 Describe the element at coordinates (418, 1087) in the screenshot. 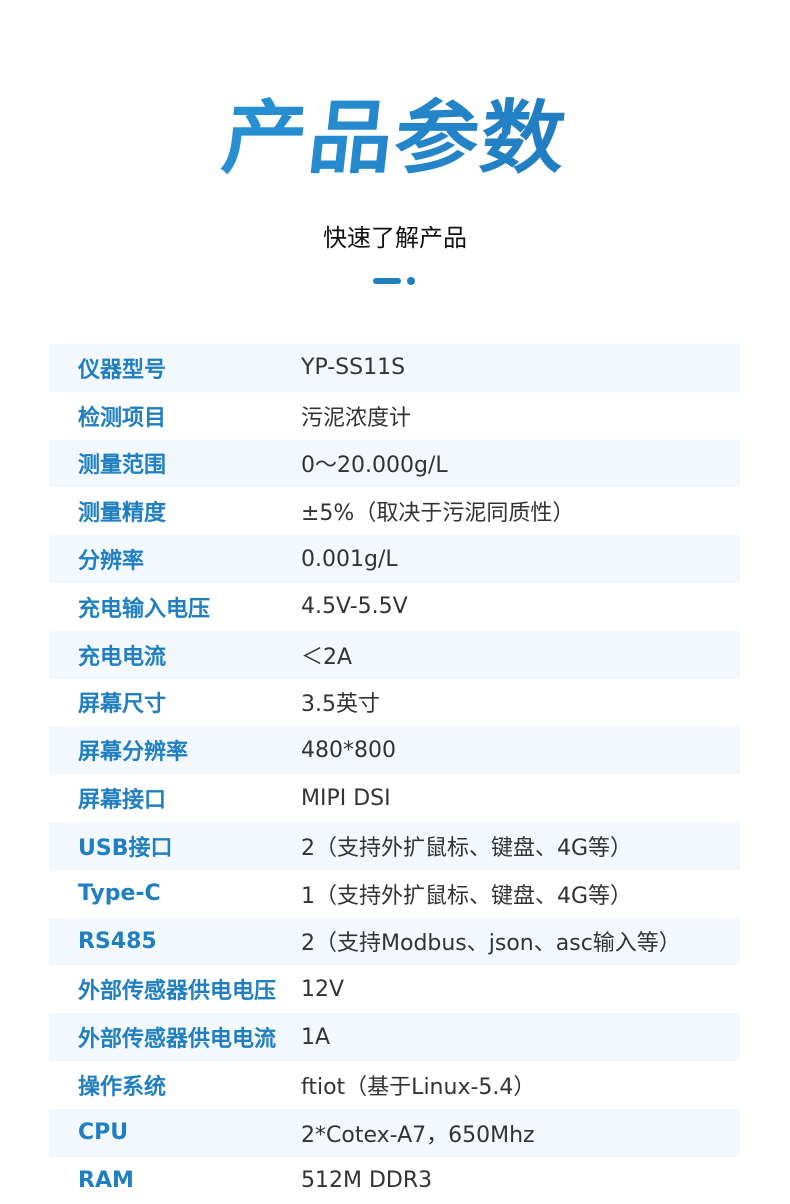

I see `spec-value: ftiot（基于Linux-5.4）` at that location.